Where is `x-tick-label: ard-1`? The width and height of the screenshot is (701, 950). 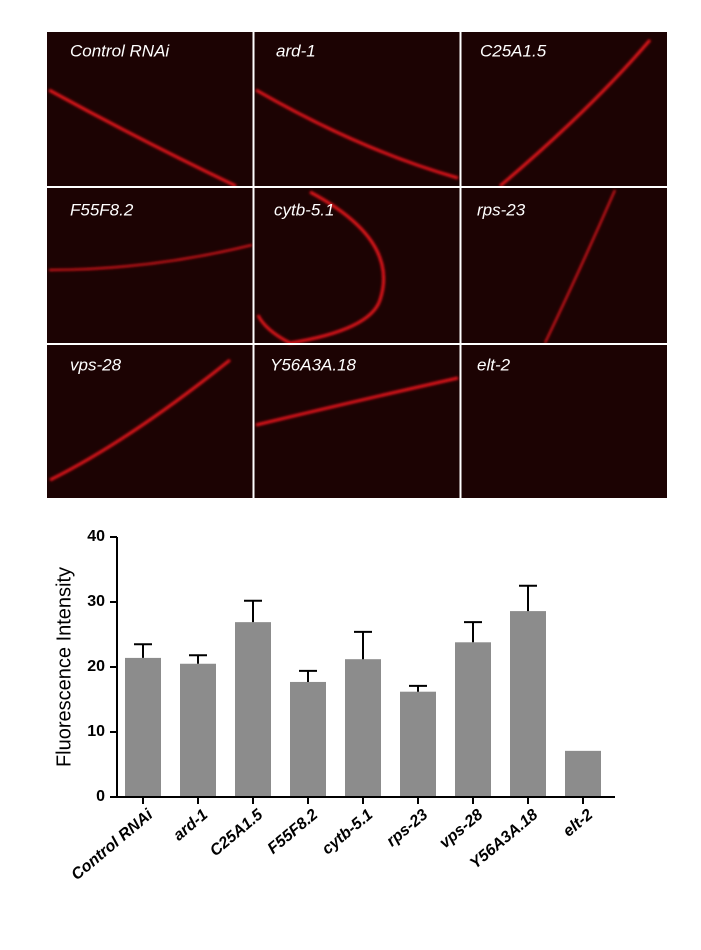 x-tick-label: ard-1 is located at coordinates (190, 825).